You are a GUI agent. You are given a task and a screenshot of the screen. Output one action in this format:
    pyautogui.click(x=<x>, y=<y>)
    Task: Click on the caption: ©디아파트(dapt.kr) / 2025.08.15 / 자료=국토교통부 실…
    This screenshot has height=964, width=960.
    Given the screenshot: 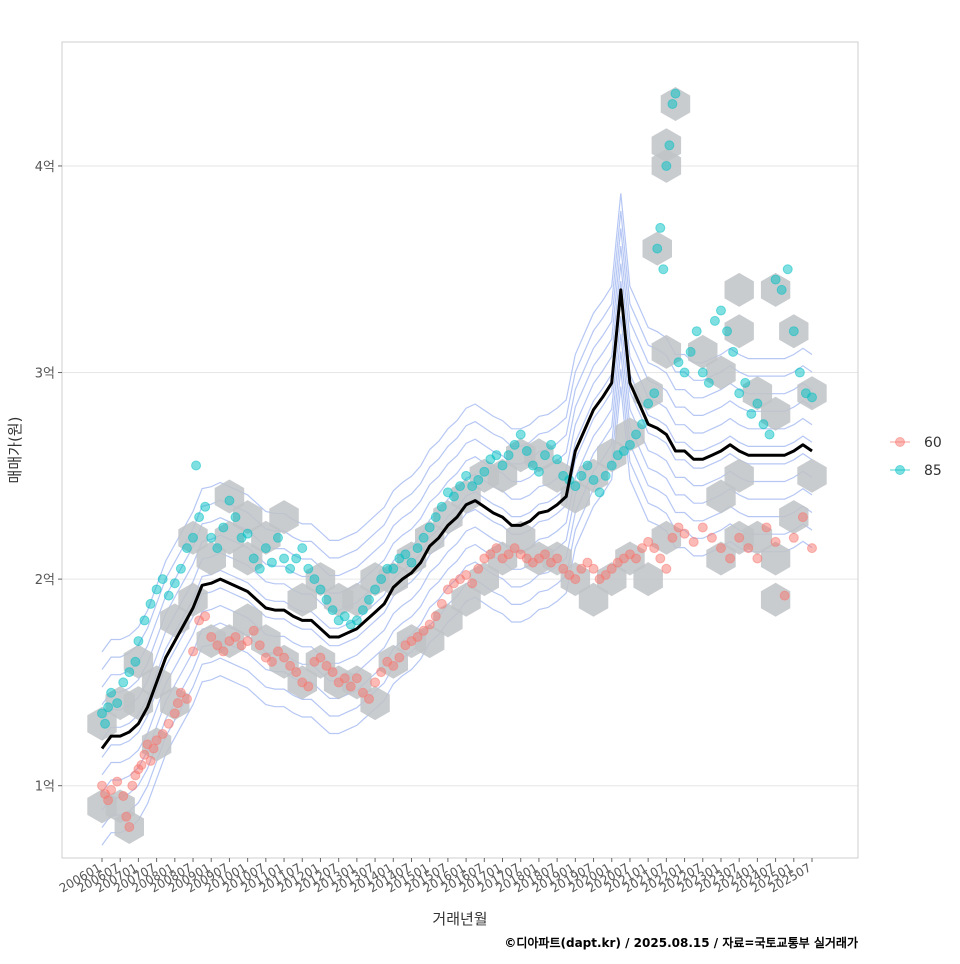 What is the action you would take?
    pyautogui.click(x=681, y=942)
    